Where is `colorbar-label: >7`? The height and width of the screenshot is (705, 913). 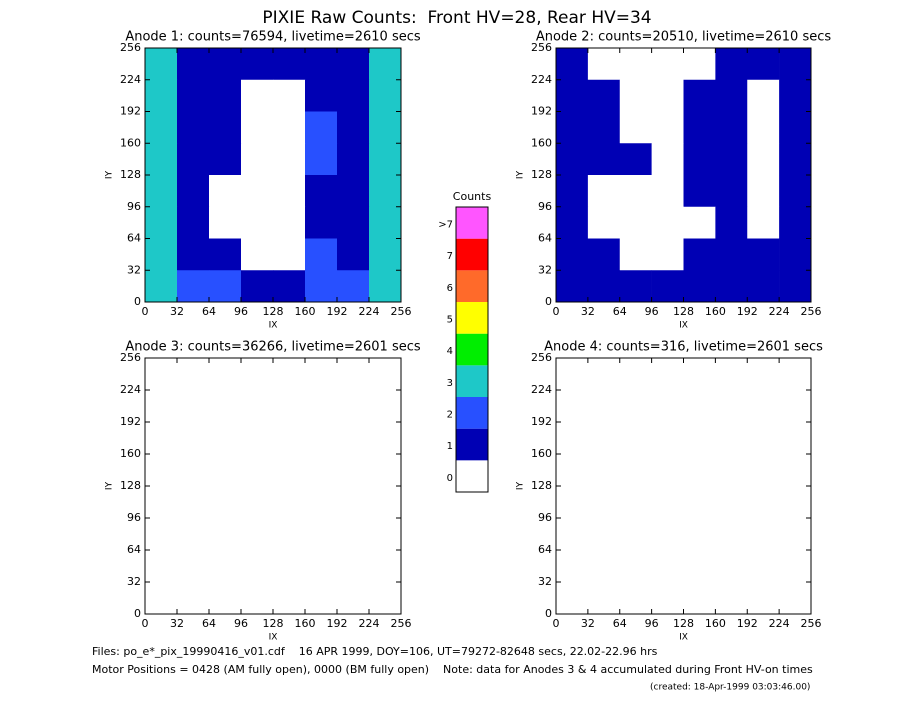
colorbar-label: >7 is located at coordinates (445, 224).